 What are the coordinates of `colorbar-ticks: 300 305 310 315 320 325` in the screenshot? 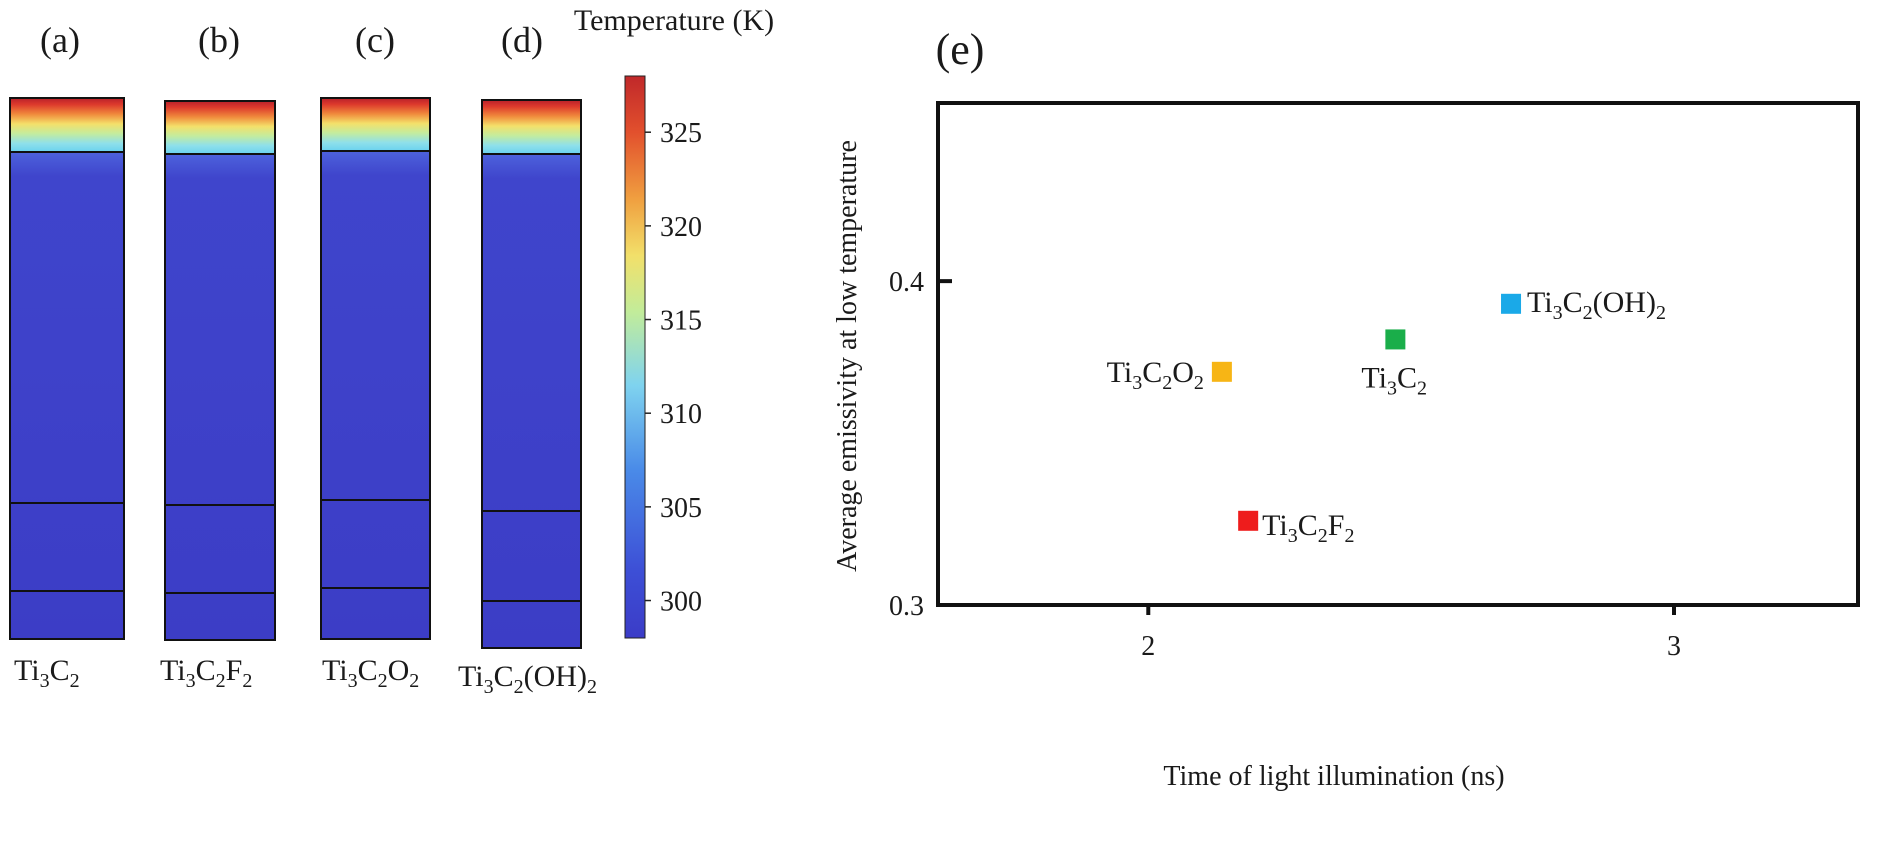 It's located at (673, 368).